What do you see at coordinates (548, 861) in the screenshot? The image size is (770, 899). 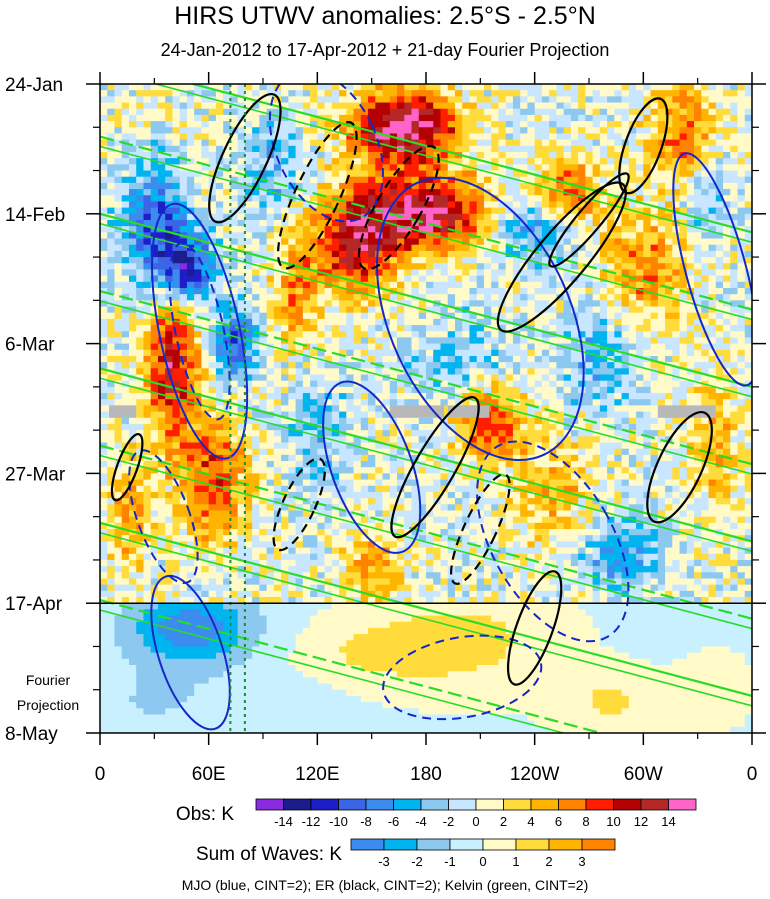 I see `colorbar-tick-label-5: 2` at bounding box center [548, 861].